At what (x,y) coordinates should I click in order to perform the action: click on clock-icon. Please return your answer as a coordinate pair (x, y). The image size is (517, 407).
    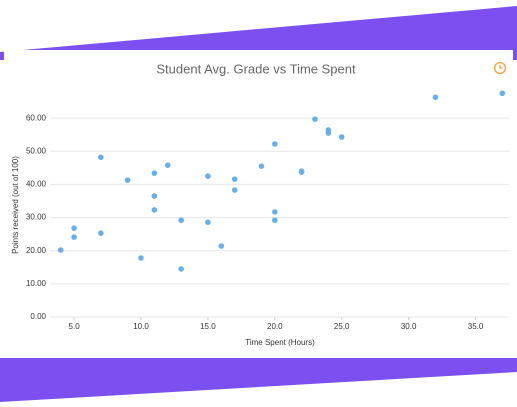
    Looking at the image, I should click on (500, 68).